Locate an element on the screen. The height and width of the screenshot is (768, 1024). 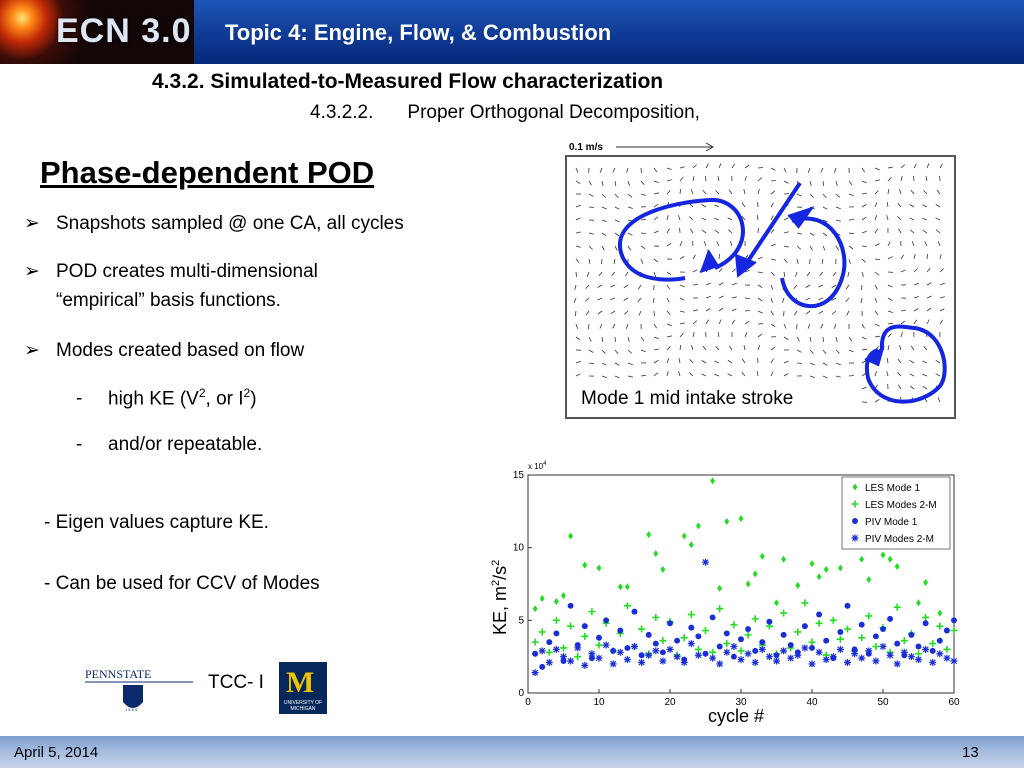
legend-label: PIV Modes 2-M is located at coordinates (899, 539).